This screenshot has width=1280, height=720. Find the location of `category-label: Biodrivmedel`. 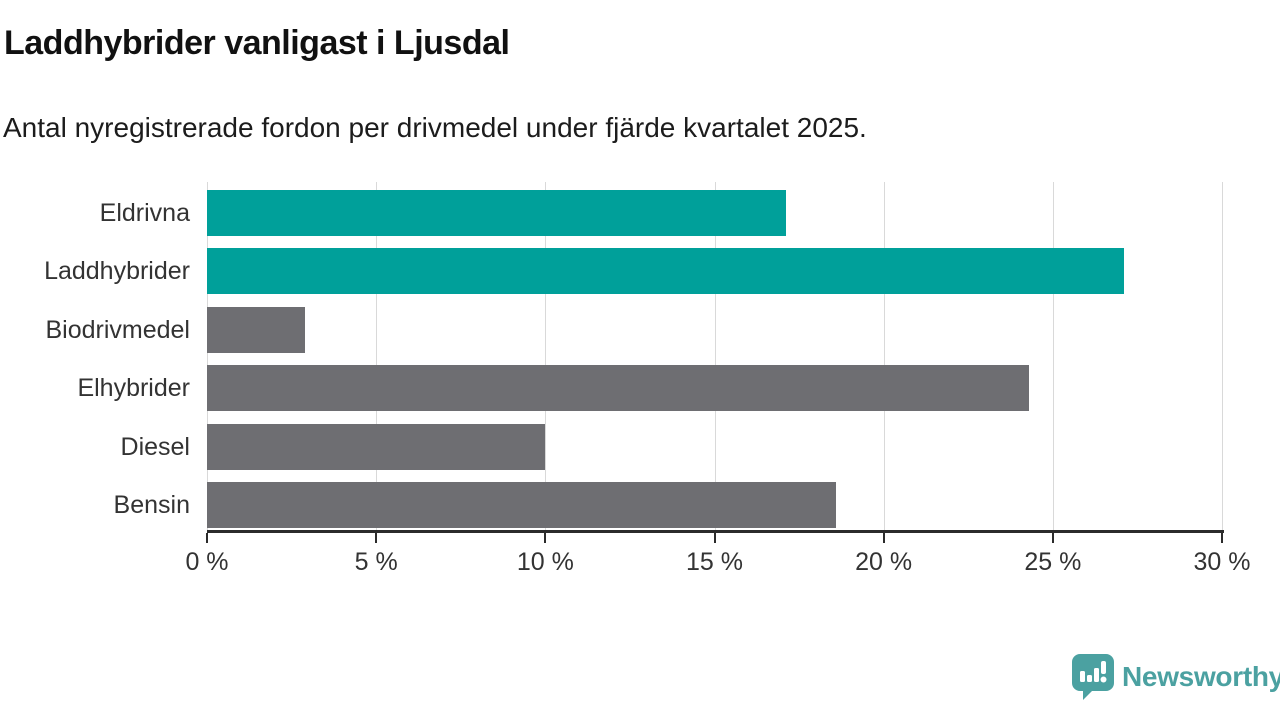

category-label: Biodrivmedel is located at coordinates (117, 329).